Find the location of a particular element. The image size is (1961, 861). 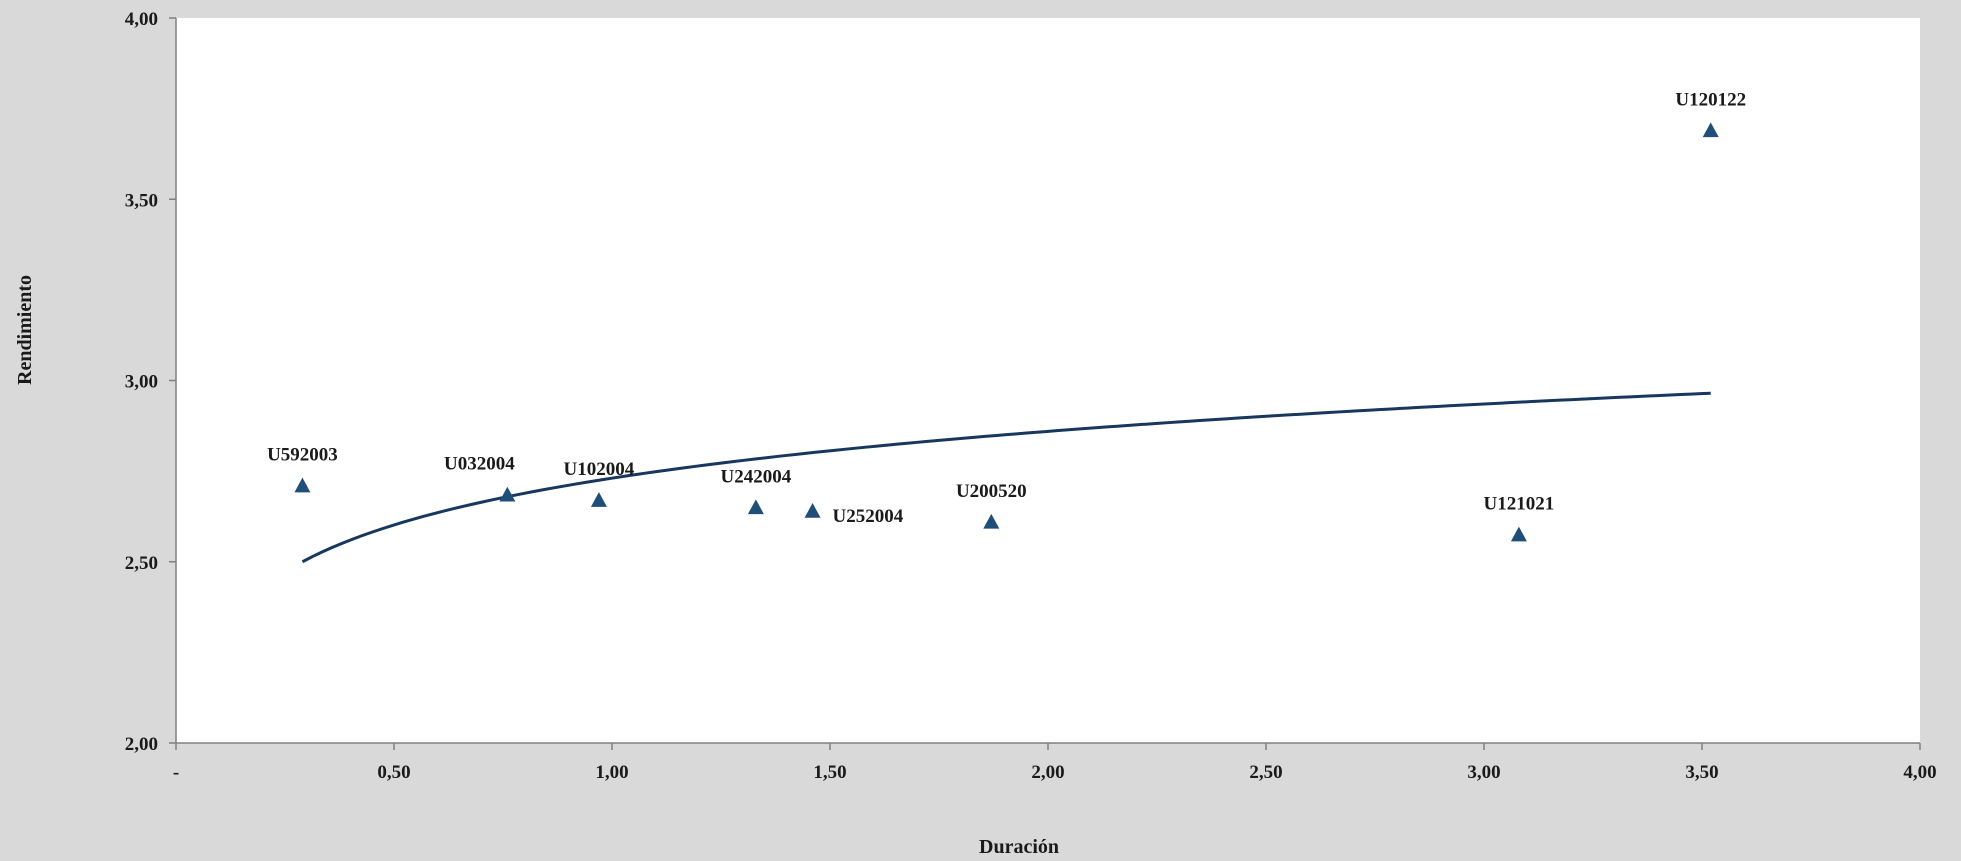

data-point-u121021 is located at coordinates (1518, 534).